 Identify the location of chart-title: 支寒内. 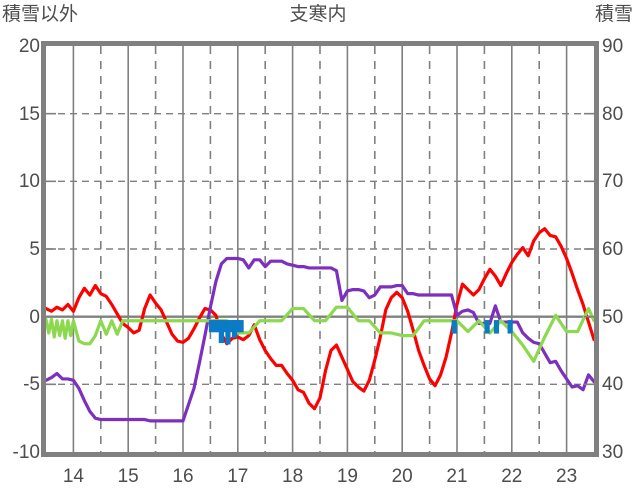
(318, 14).